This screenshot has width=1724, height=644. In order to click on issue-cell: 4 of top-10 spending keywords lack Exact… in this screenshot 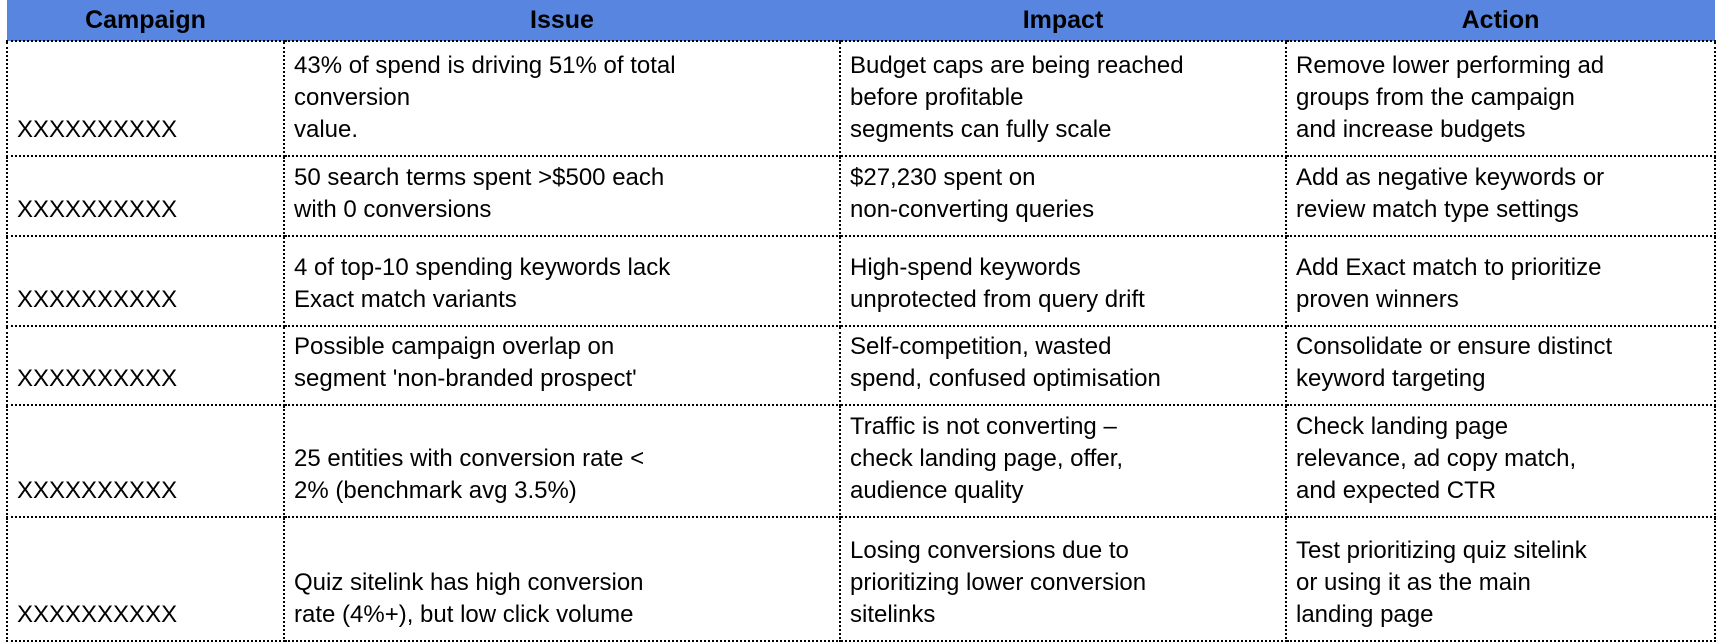, I will do `click(562, 281)`.